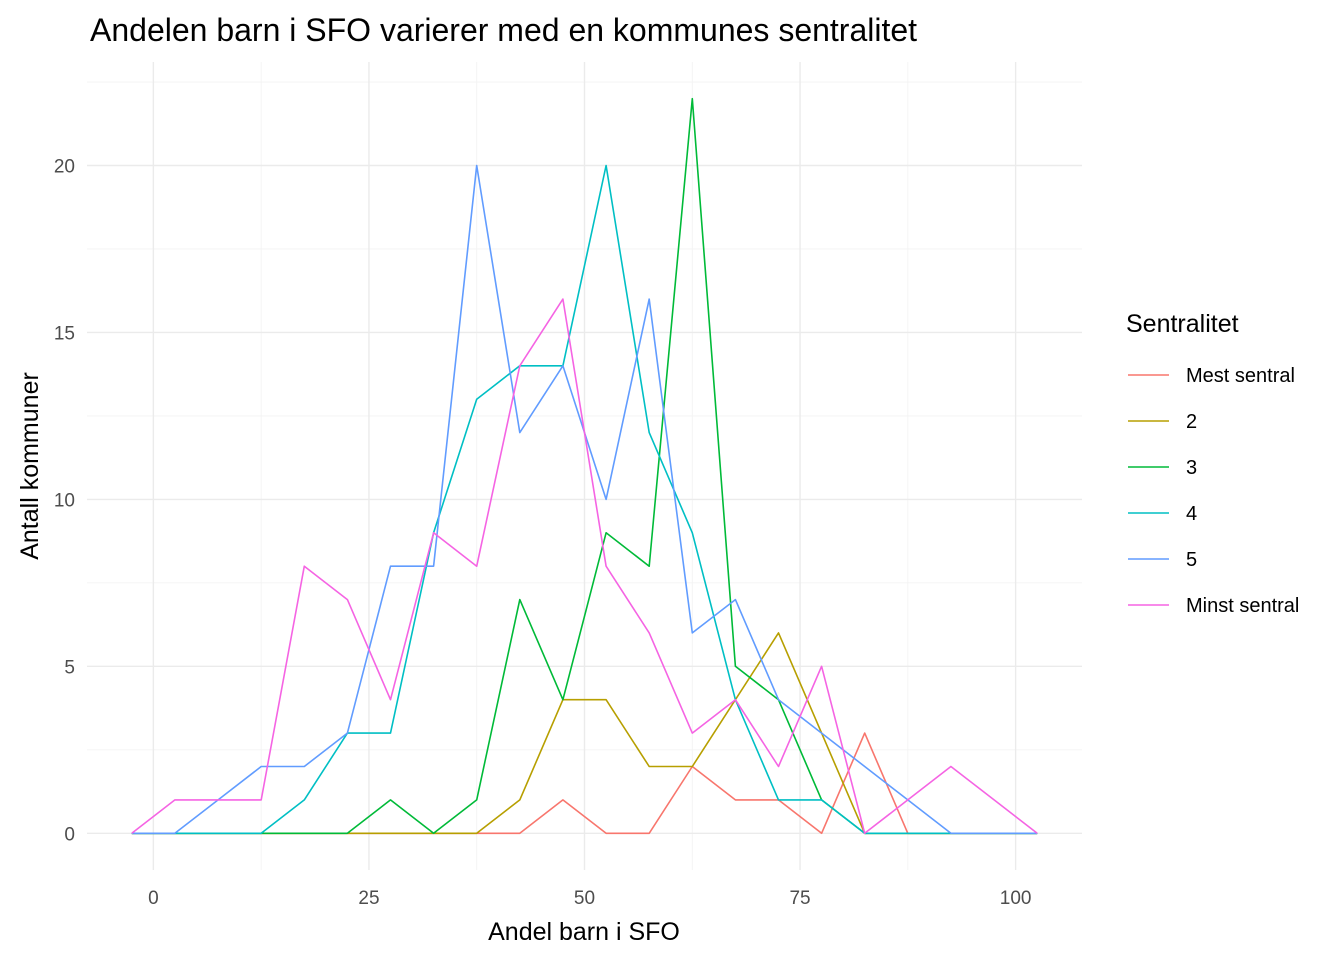 The height and width of the screenshot is (960, 1344). What do you see at coordinates (584, 898) in the screenshot?
I see `x-tick-label: 50` at bounding box center [584, 898].